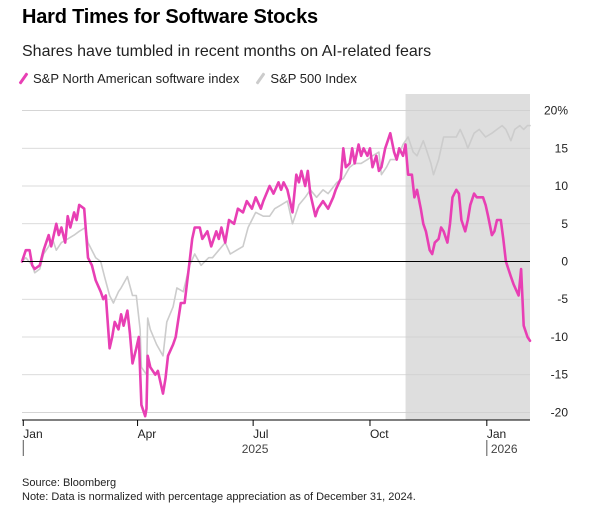 This screenshot has width=590, height=516. Describe the element at coordinates (562, 299) in the screenshot. I see `y-tick-label: -5` at that location.